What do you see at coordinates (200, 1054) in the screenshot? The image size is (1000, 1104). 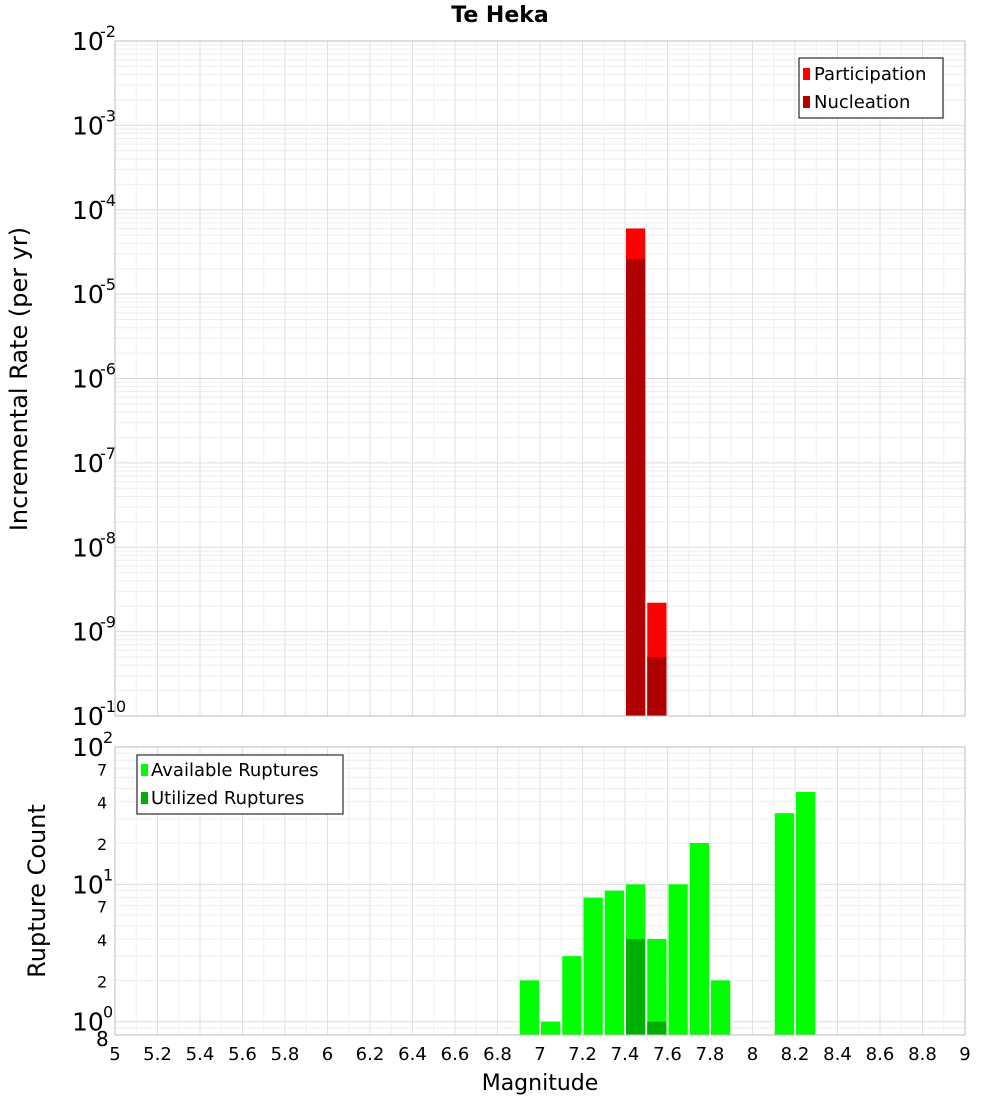 I see `x-tick-label: 5.4` at bounding box center [200, 1054].